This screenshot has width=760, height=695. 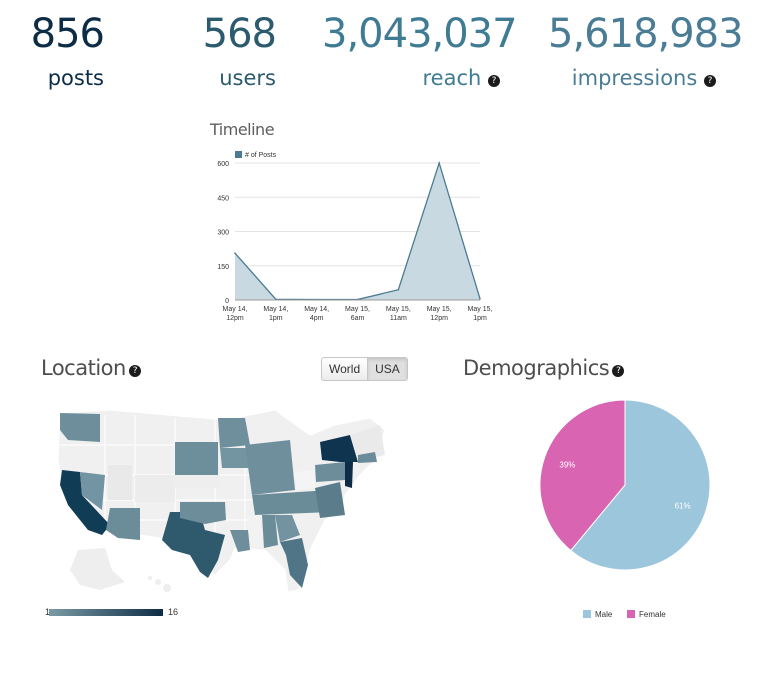 I want to click on timeline-x-tick: May 14, 12pm, so click(x=235, y=314).